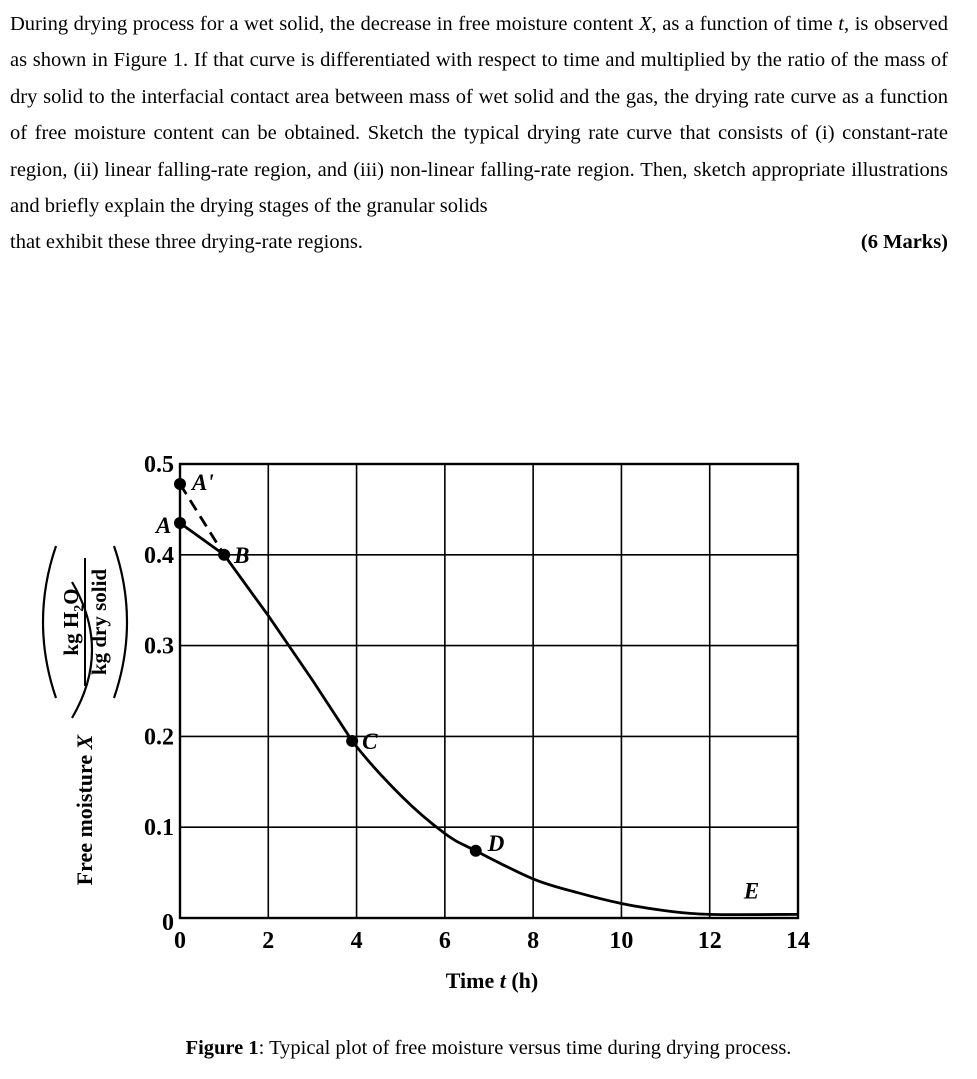  I want to click on y-tick-label: 0.1, so click(159, 828).